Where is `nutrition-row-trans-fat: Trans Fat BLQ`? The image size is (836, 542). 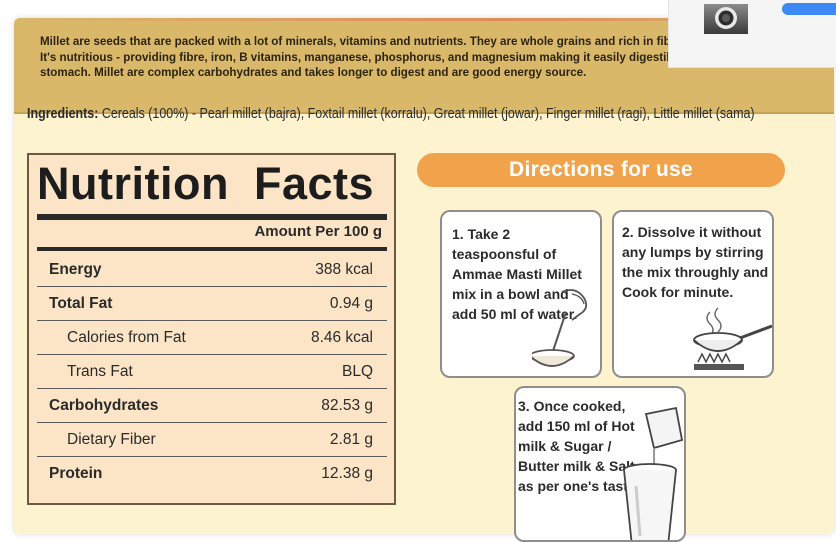 nutrition-row-trans-fat: Trans Fat BLQ is located at coordinates (212, 372).